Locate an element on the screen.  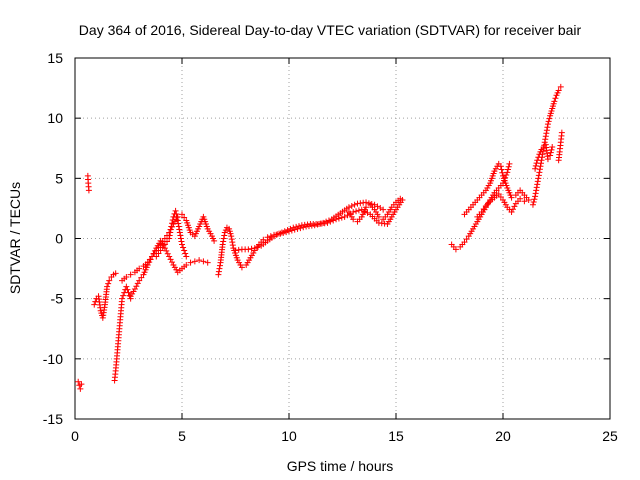
series-arc-21-22h-rise is located at coordinates (546, 145).